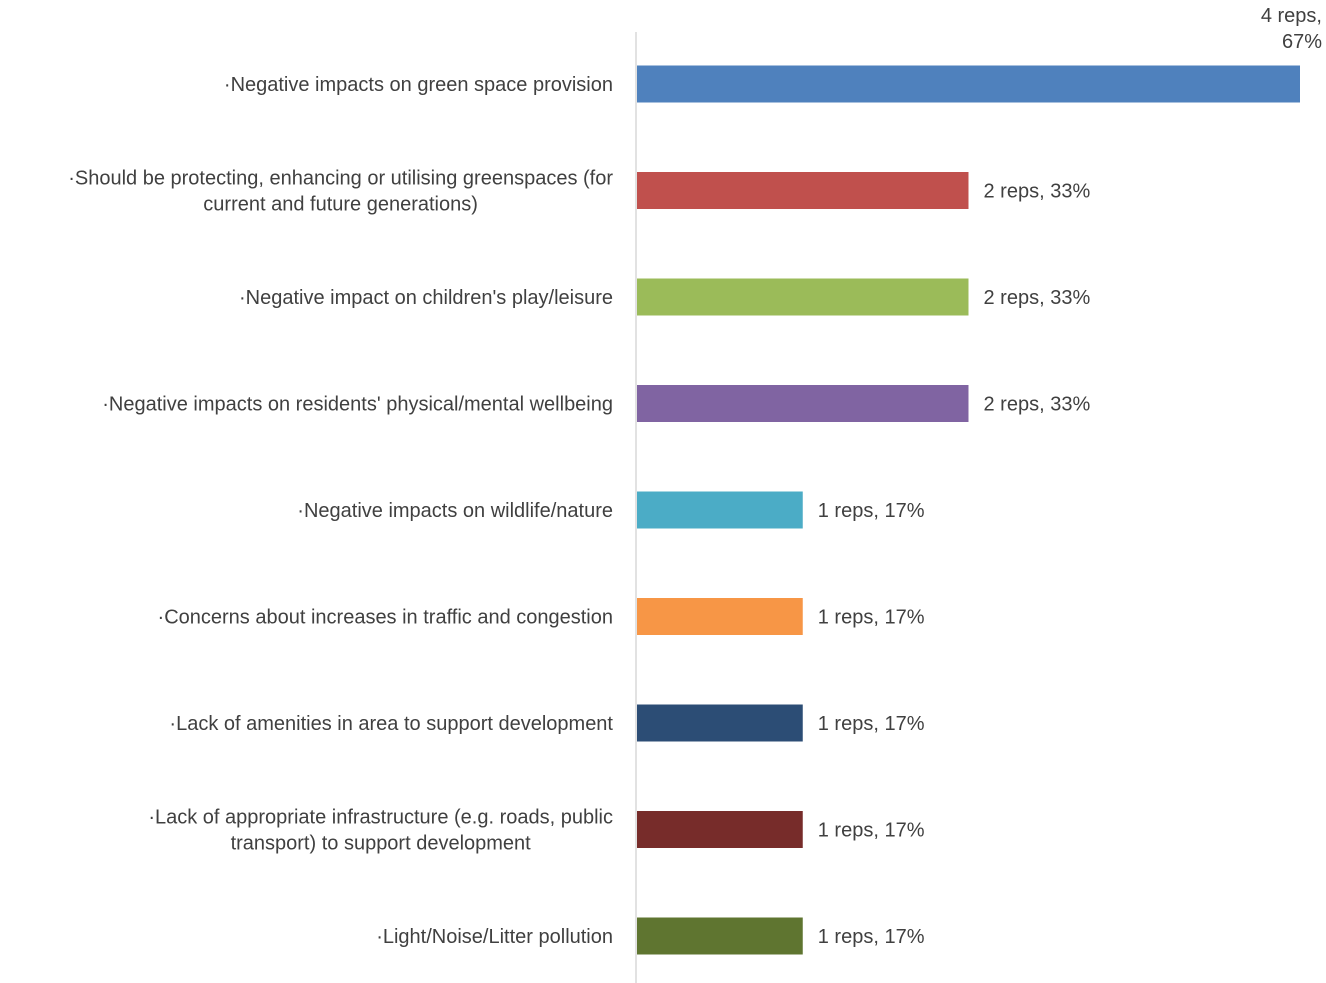 This screenshot has width=1326, height=983. What do you see at coordinates (871, 511) in the screenshot?
I see `data-label-5: 1 reps, 17%` at bounding box center [871, 511].